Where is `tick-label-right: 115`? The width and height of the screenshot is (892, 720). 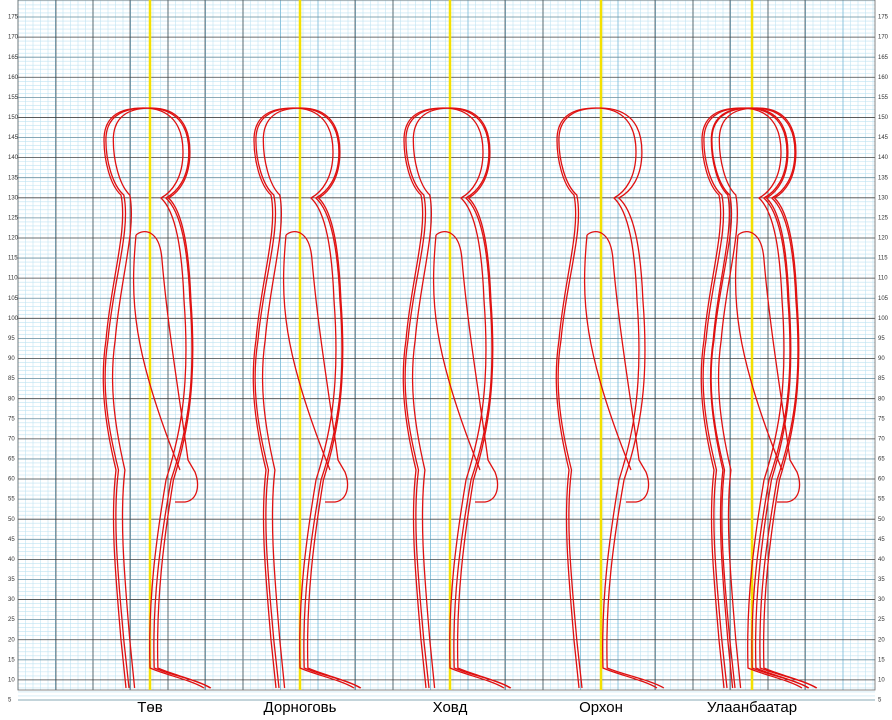
tick-label-right: 115 is located at coordinates (883, 259).